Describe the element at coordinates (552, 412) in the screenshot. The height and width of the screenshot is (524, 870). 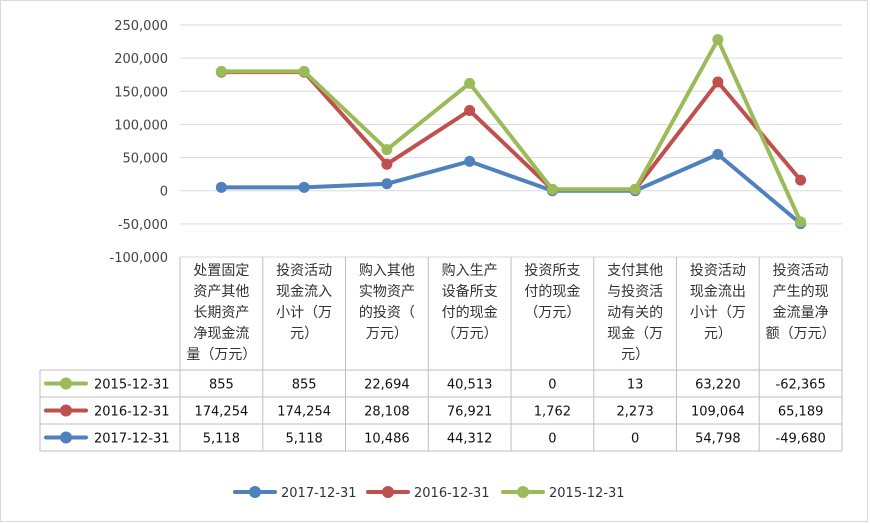
I see `table-cell-value: 1,762` at that location.